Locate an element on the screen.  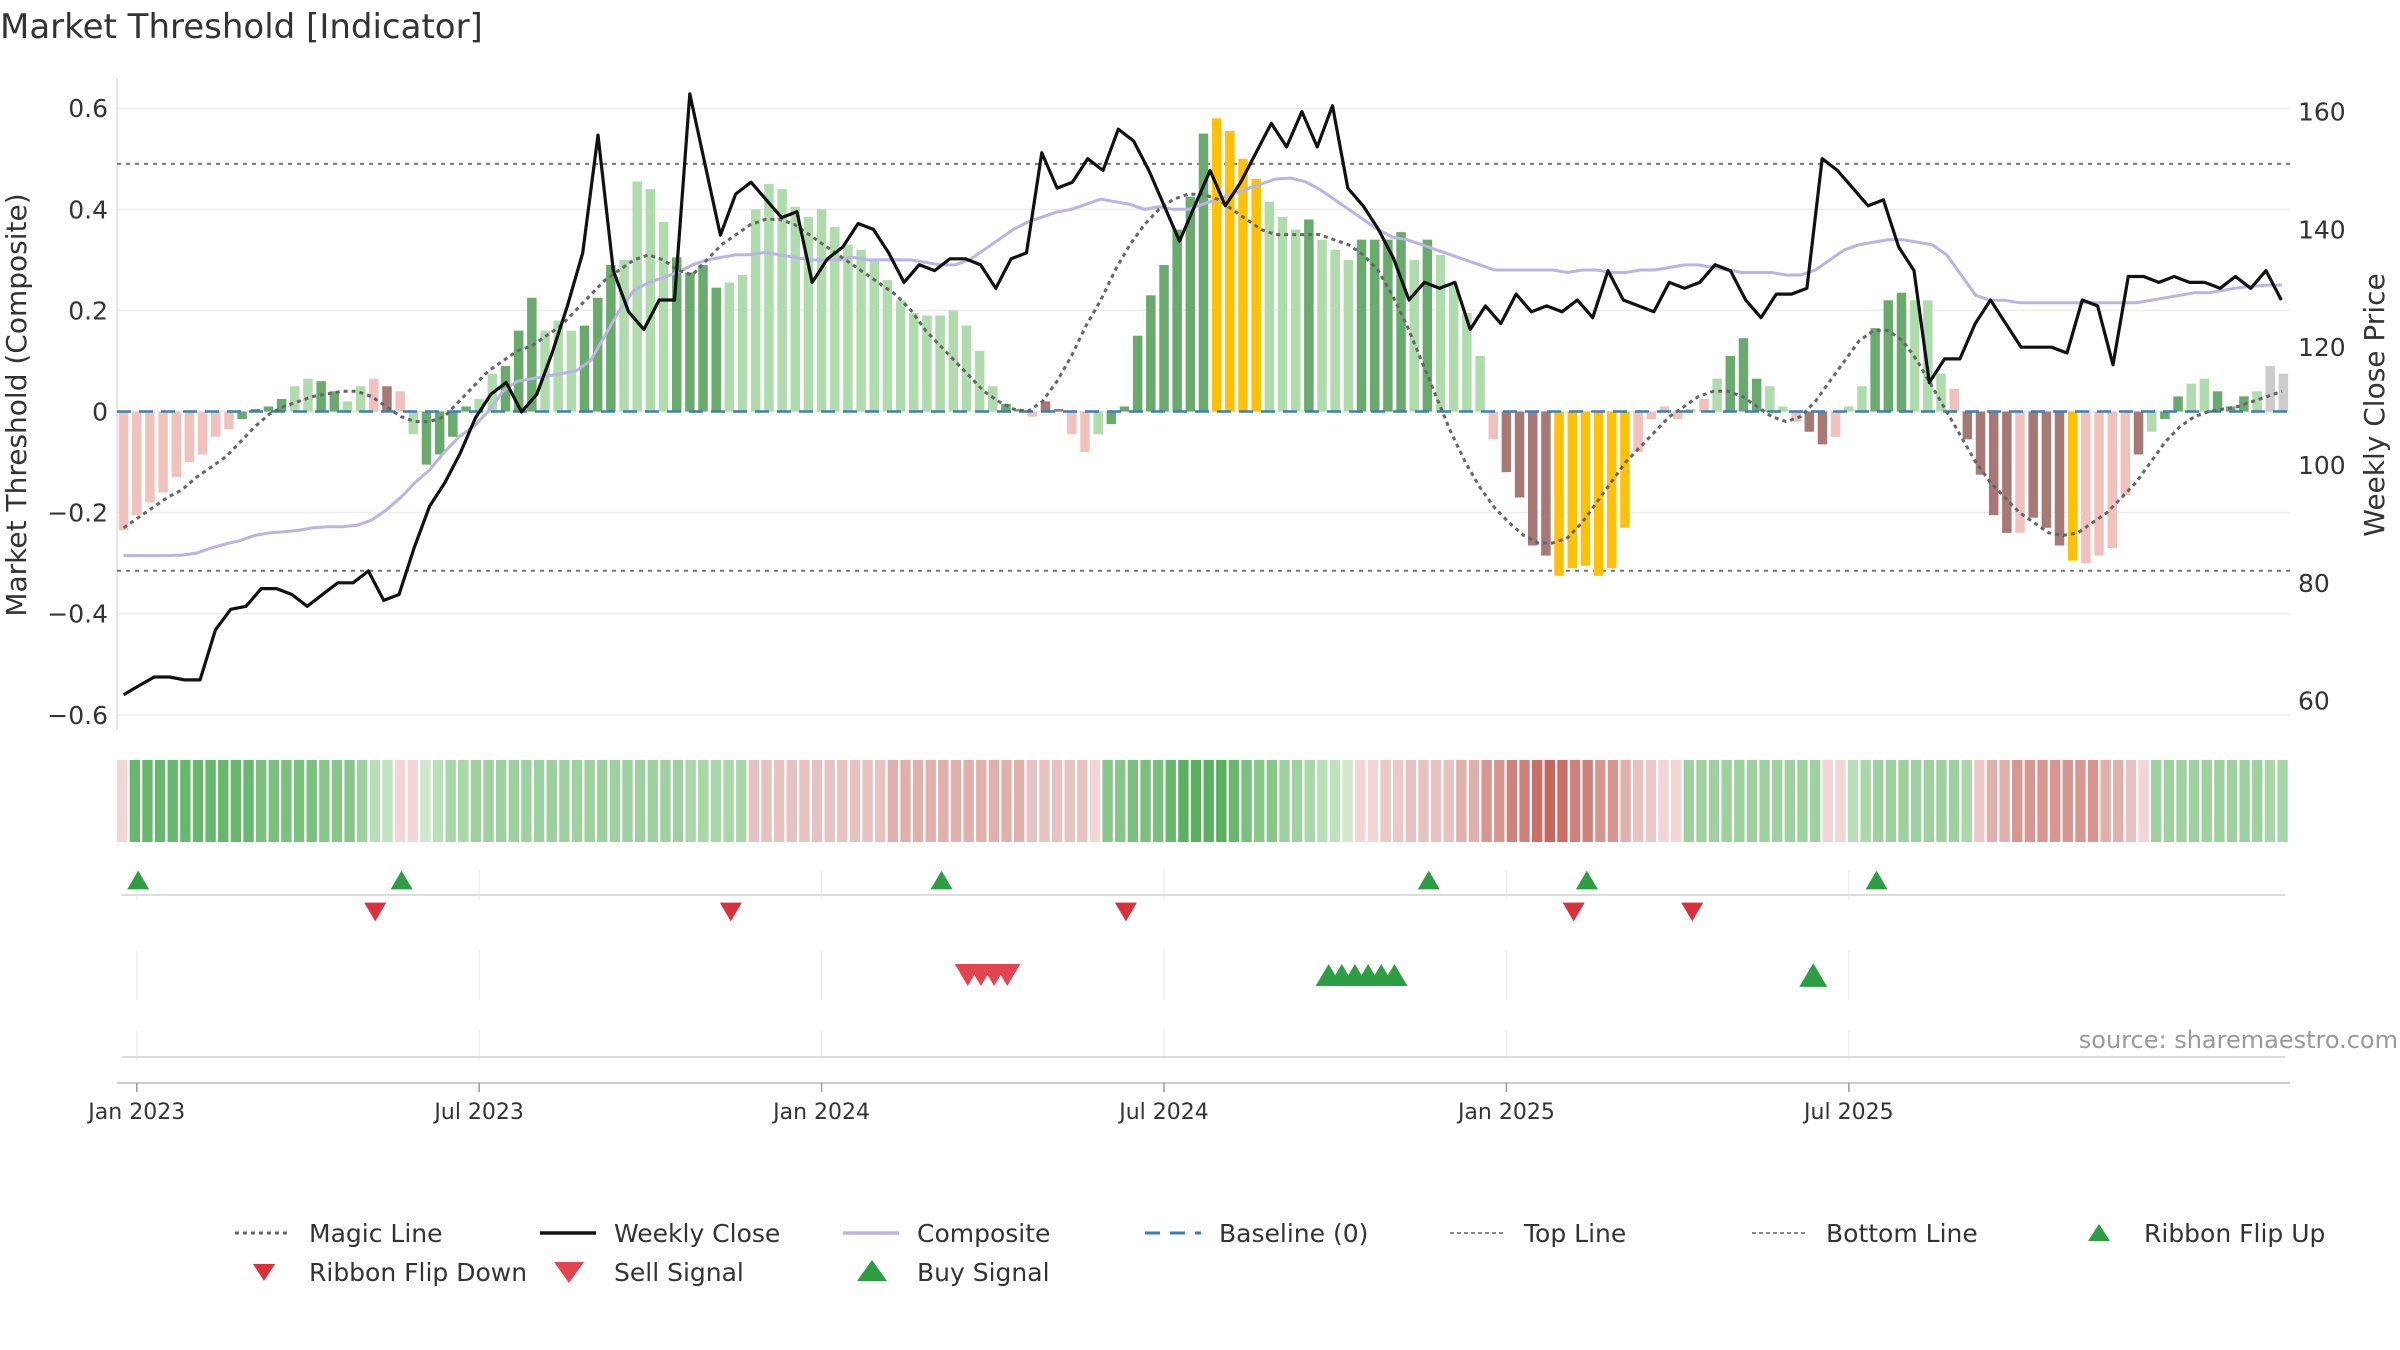
legend-item: Magic Line is located at coordinates (339, 1233).